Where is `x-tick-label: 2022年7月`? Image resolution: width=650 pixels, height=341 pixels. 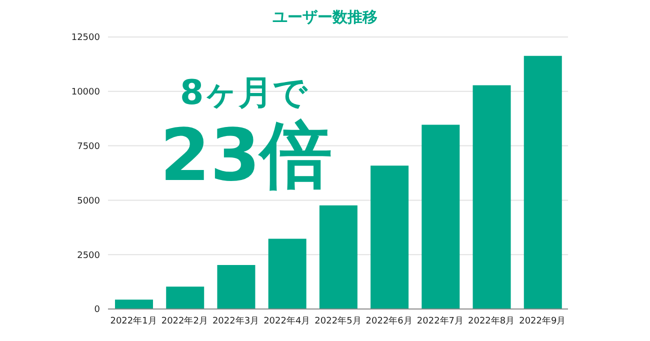 x-tick-label: 2022年7月 is located at coordinates (440, 320).